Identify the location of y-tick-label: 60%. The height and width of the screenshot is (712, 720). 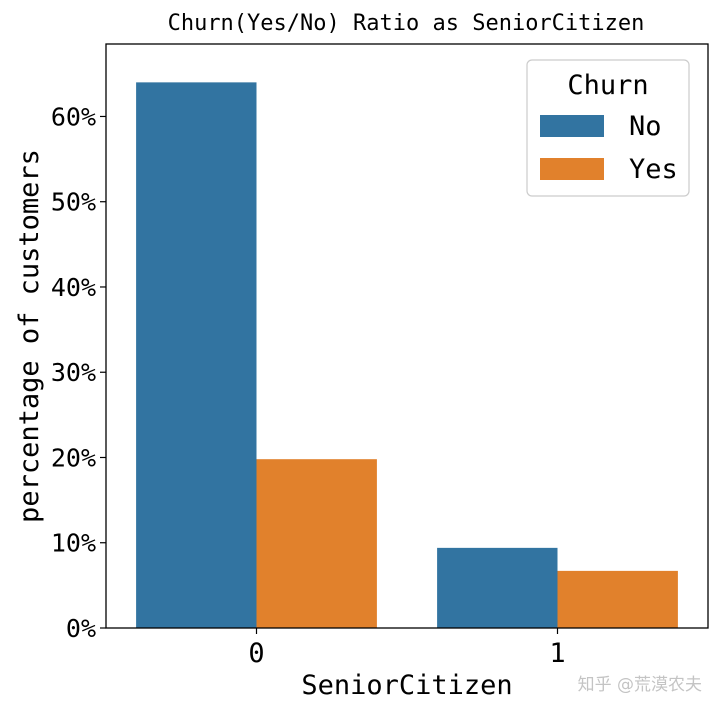
(73, 116).